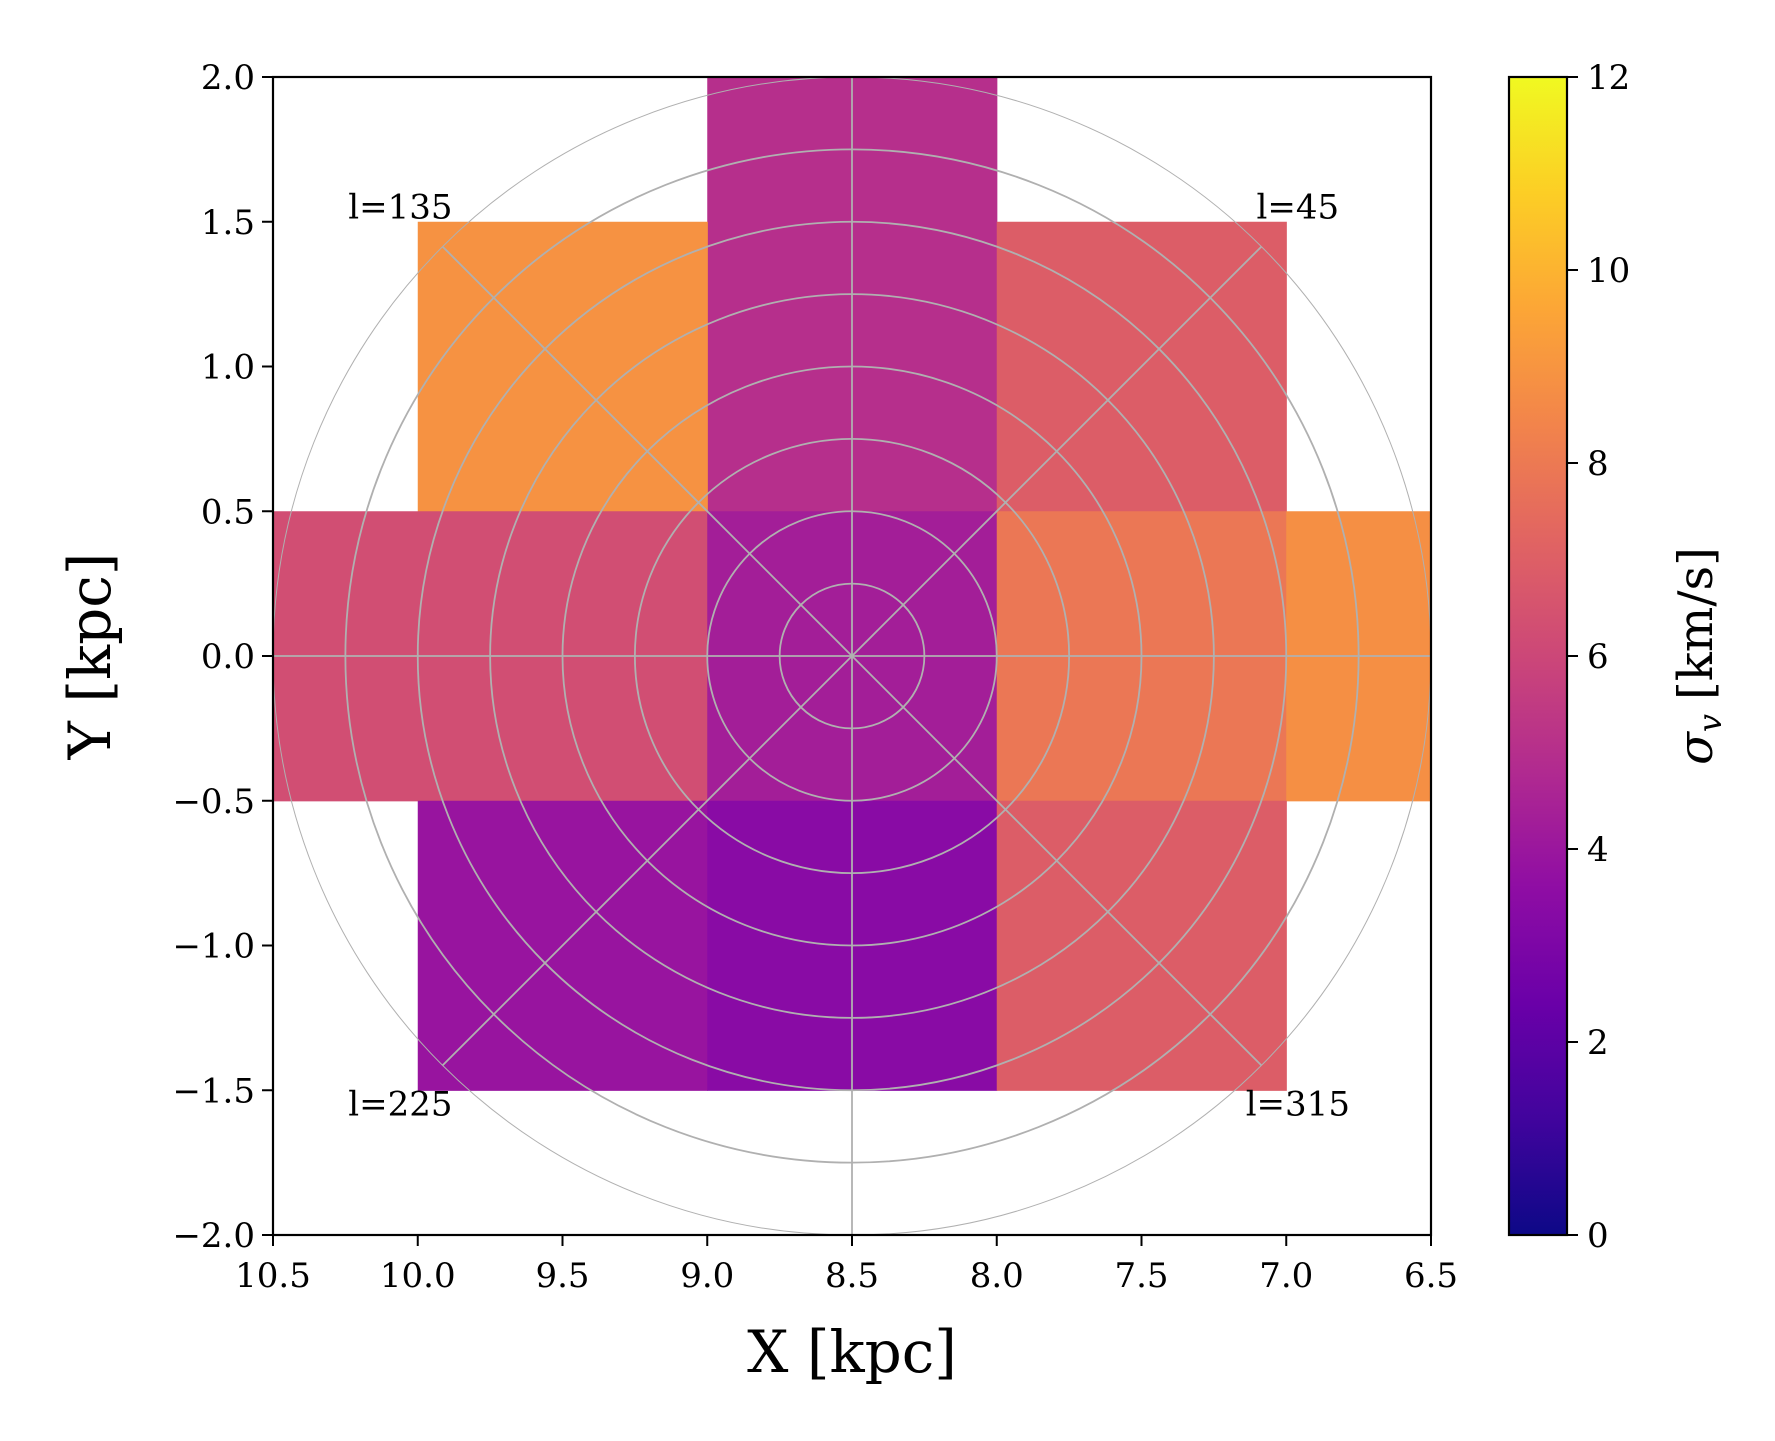 This screenshot has width=1775, height=1441. I want to click on annotation-label-1: l=45, so click(1298, 207).